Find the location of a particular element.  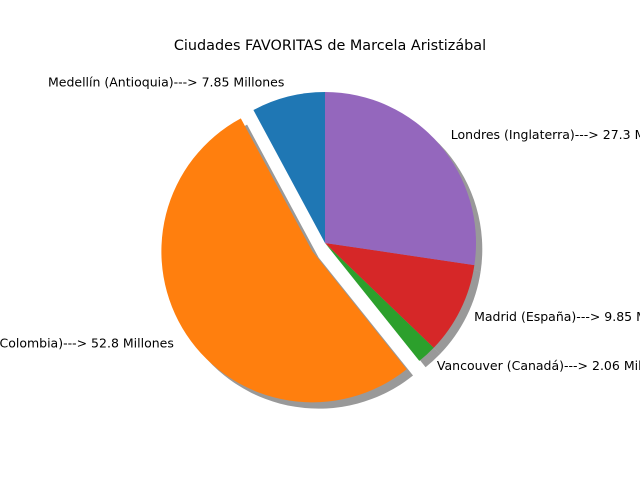

pie-slice-madrid is located at coordinates (400, 295).